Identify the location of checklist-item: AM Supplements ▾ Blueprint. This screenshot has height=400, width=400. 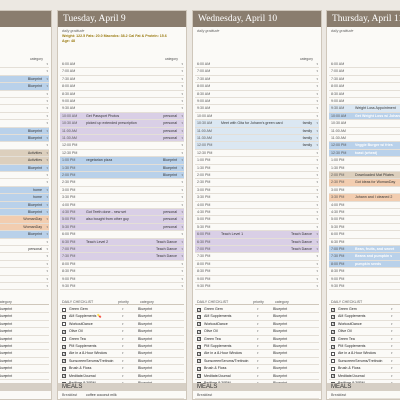
(257, 317).